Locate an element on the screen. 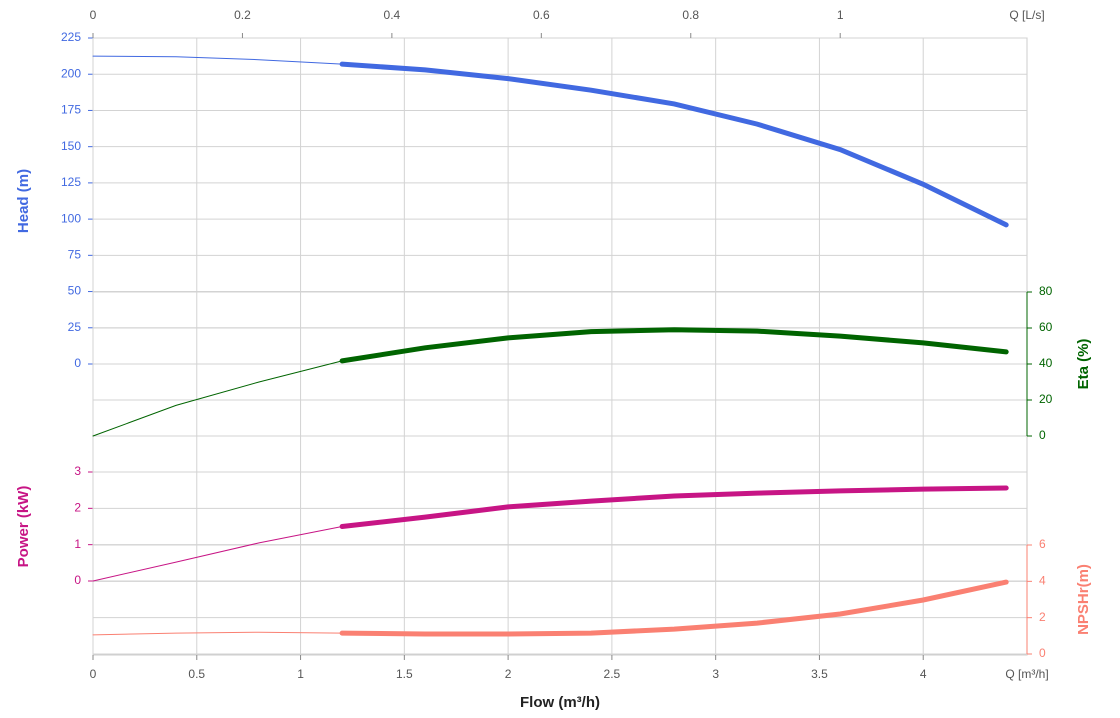 The height and width of the screenshot is (718, 1120). x2-tick-label: 0 is located at coordinates (93, 15).